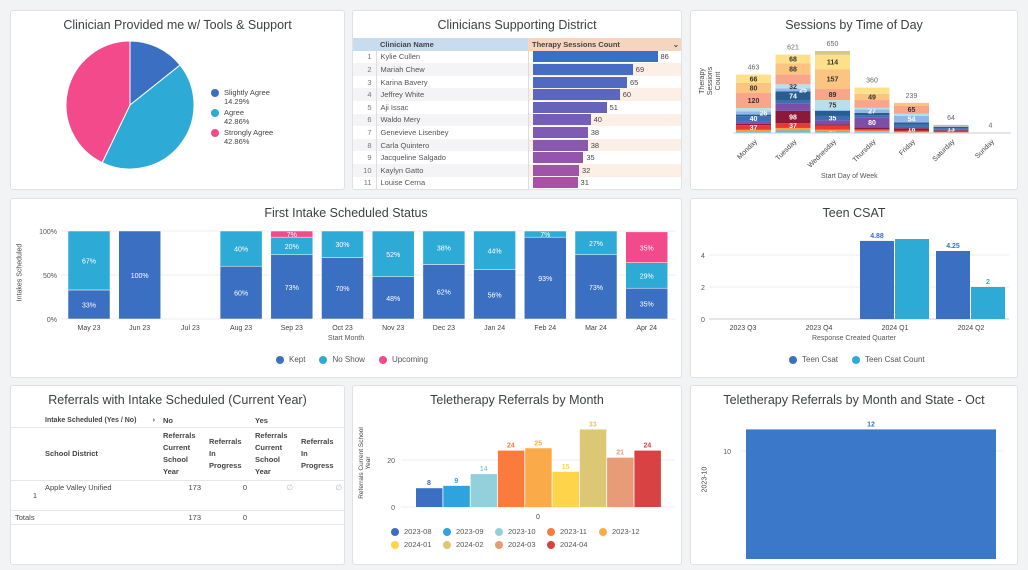 The width and height of the screenshot is (1028, 570). What do you see at coordinates (584, 183) in the screenshot?
I see `sessions-count: 31` at bounding box center [584, 183].